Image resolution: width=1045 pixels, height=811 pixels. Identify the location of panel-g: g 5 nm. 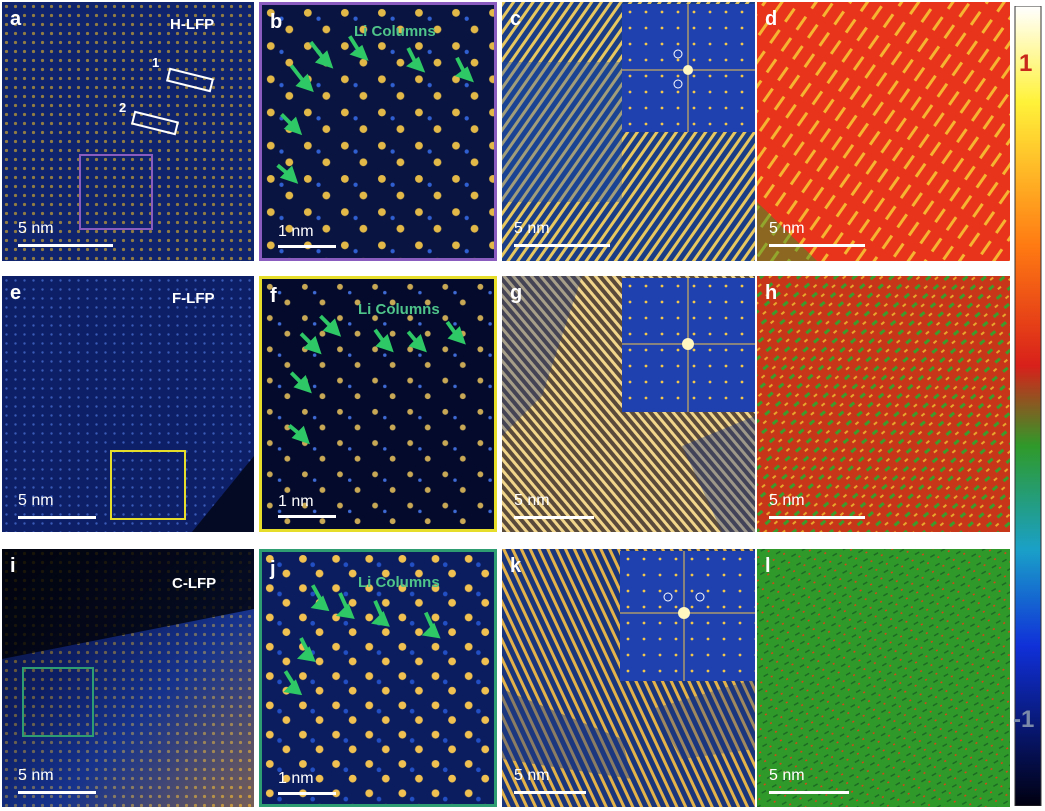
(628, 404).